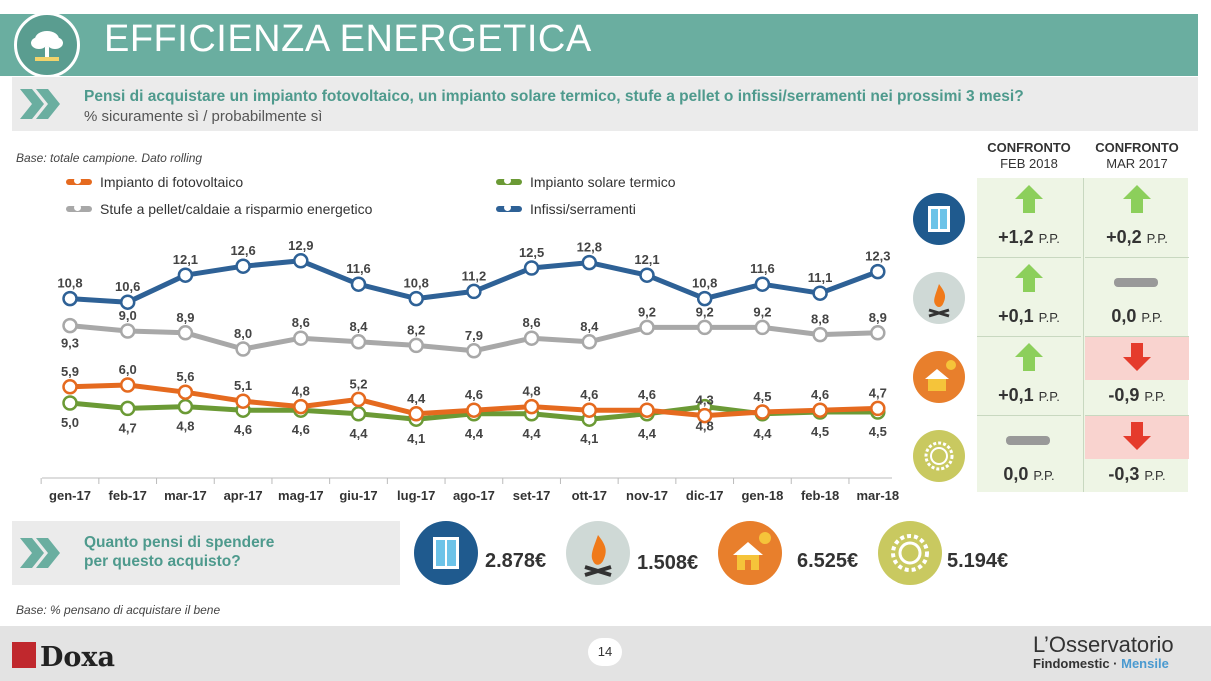 The image size is (1211, 681). What do you see at coordinates (179, 542) in the screenshot?
I see `spend-question-line: Quanto pensi di spendere` at bounding box center [179, 542].